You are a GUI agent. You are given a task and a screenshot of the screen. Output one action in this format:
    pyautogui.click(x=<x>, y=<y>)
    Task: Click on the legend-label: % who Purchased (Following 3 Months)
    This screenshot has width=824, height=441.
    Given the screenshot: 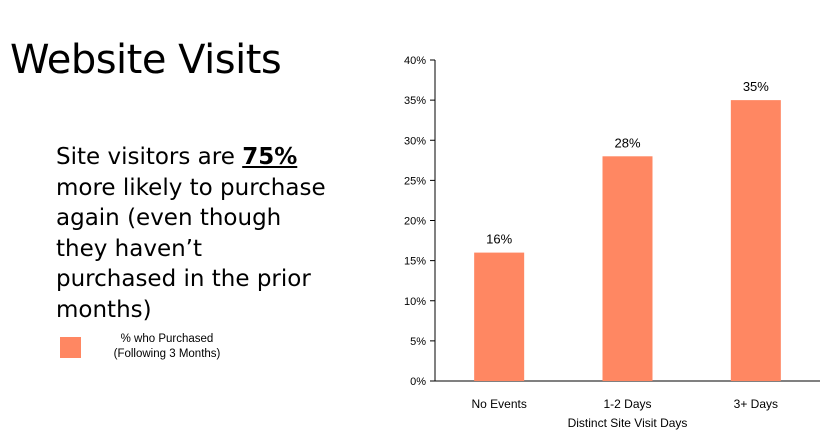 What is the action you would take?
    pyautogui.click(x=167, y=347)
    